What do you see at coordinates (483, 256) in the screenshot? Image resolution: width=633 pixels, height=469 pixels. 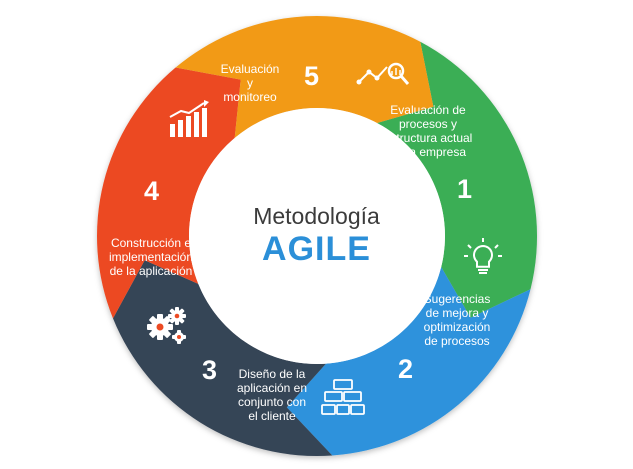 I see `lightbulb-icon` at bounding box center [483, 256].